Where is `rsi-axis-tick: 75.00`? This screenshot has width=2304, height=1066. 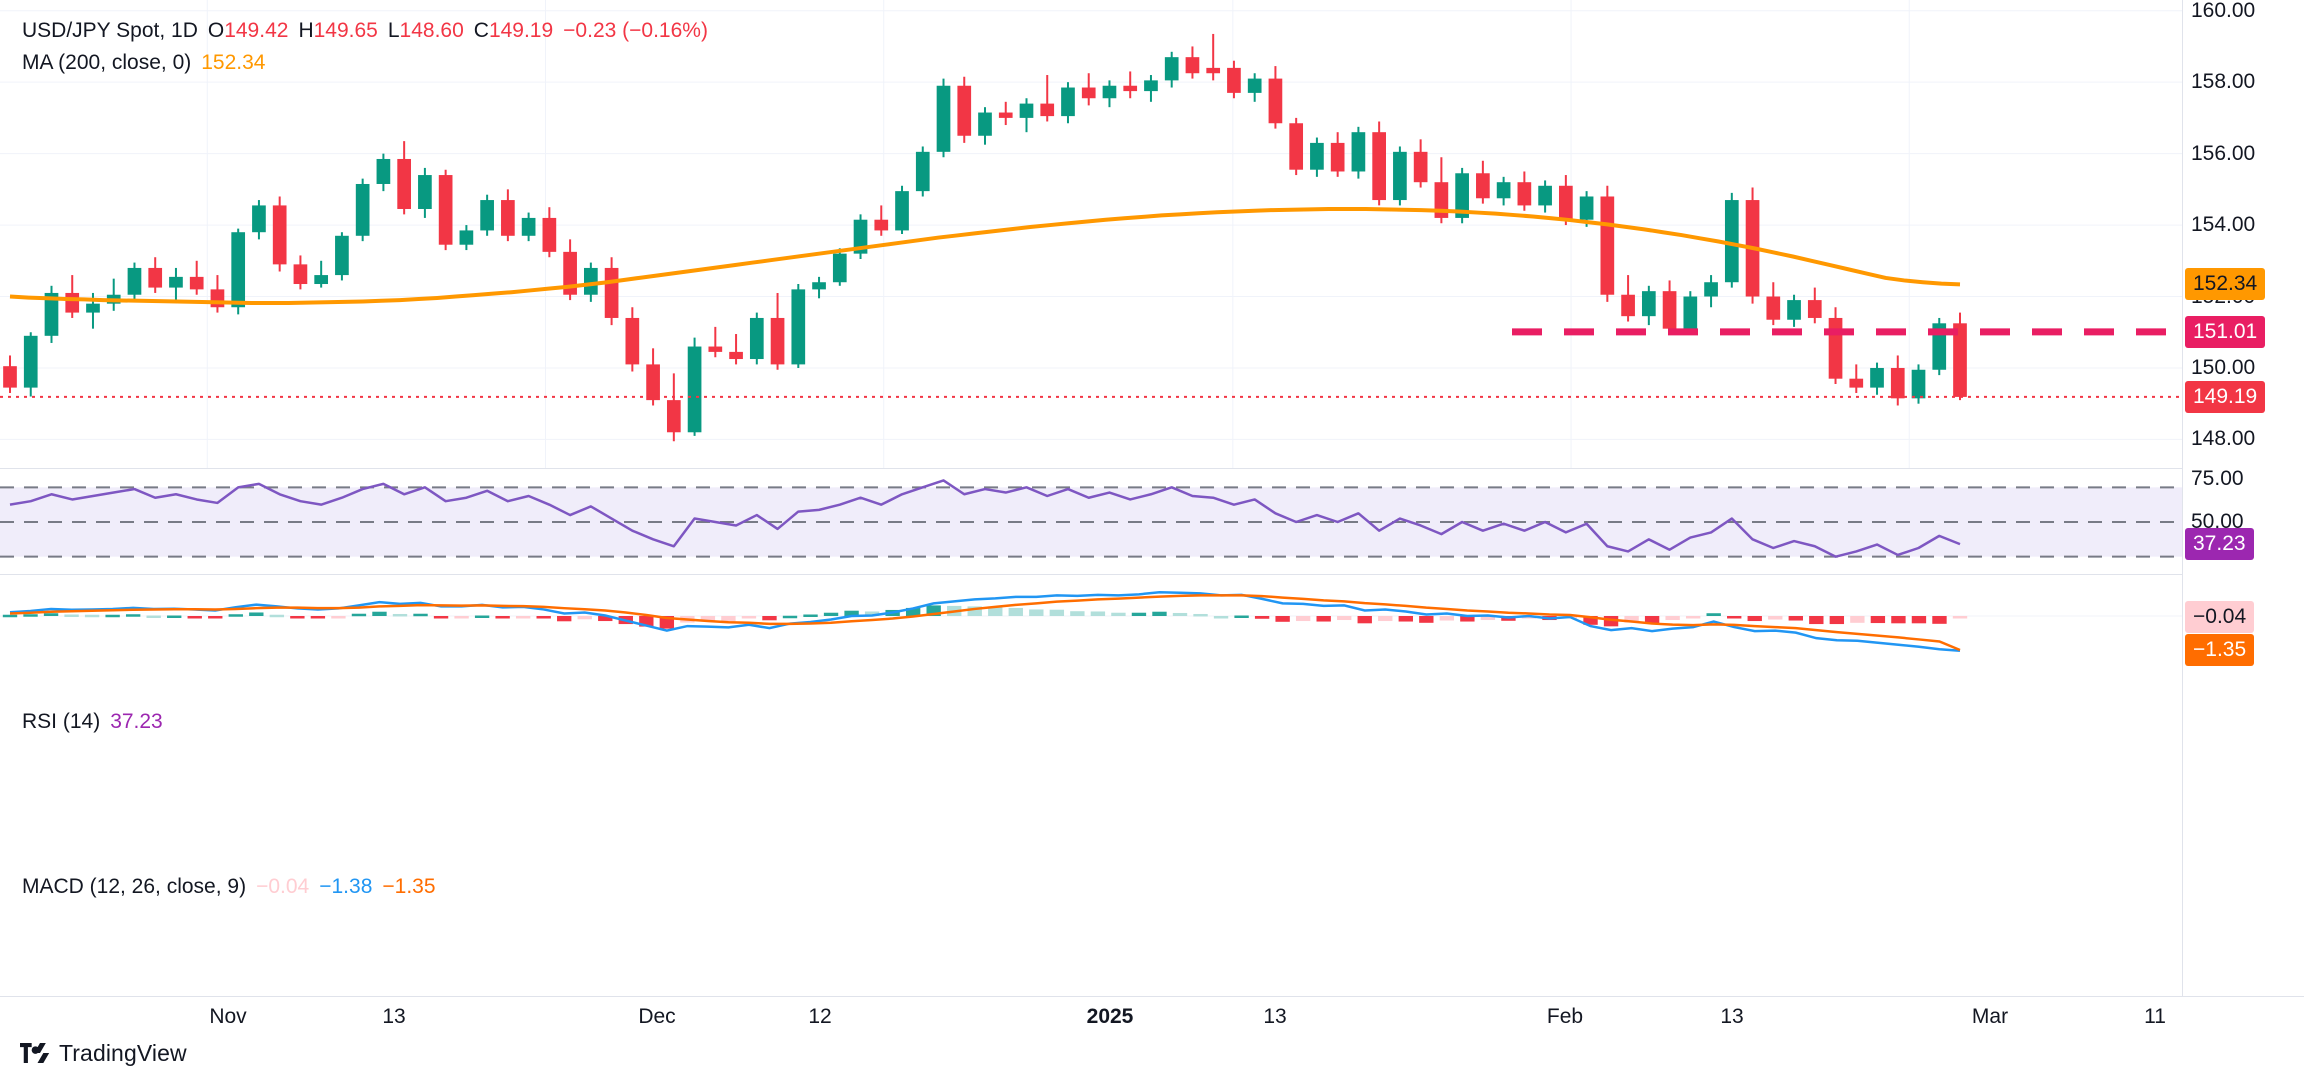 rsi-axis-tick: 75.00 is located at coordinates (2217, 478).